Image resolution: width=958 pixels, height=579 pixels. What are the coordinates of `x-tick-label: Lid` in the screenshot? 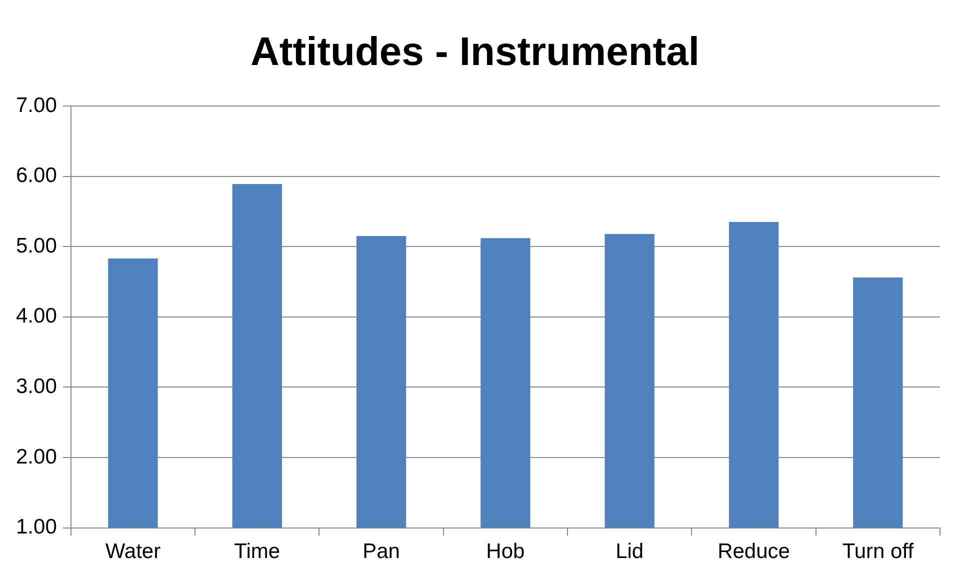 It's located at (630, 552).